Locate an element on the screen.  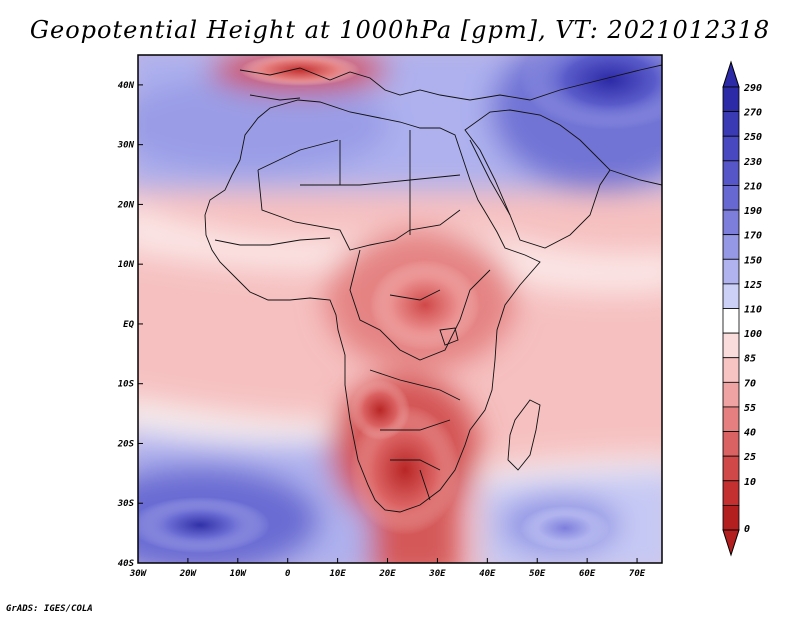
lat-tick-label: 30N is located at coordinates (126, 146).